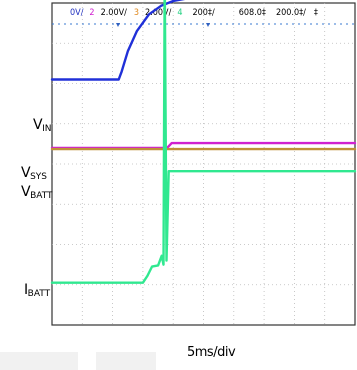 The width and height of the screenshot is (357, 370). Describe the element at coordinates (118, 25) in the screenshot. I see `trigger-marker-icon` at that location.